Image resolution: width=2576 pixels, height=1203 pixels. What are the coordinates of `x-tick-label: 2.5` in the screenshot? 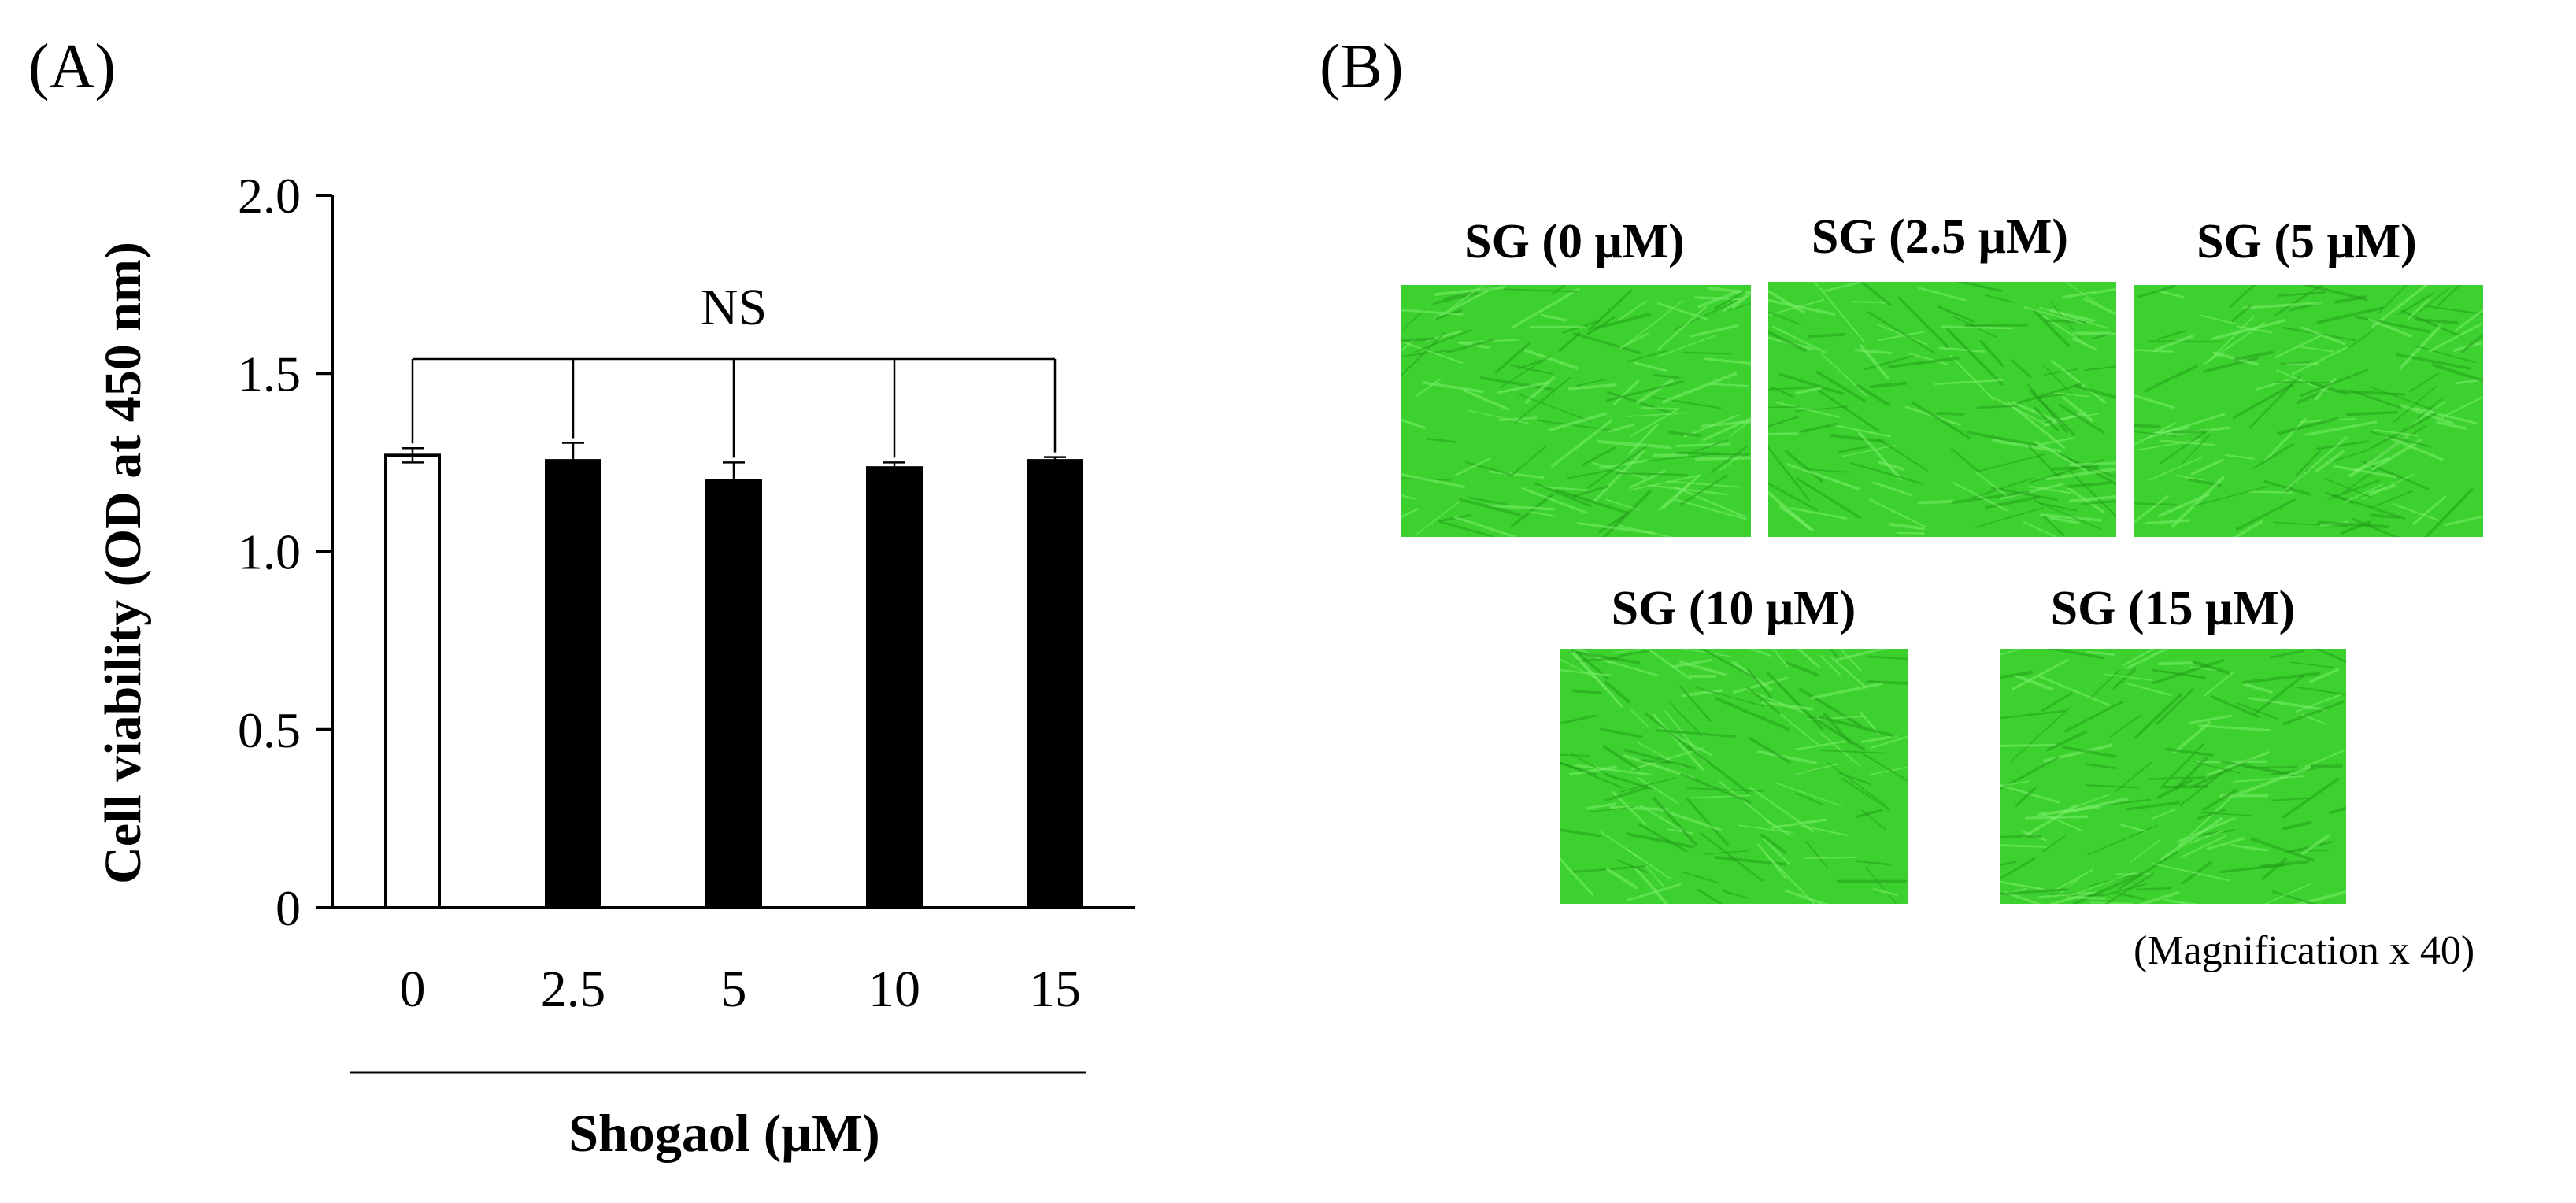 It's located at (573, 989).